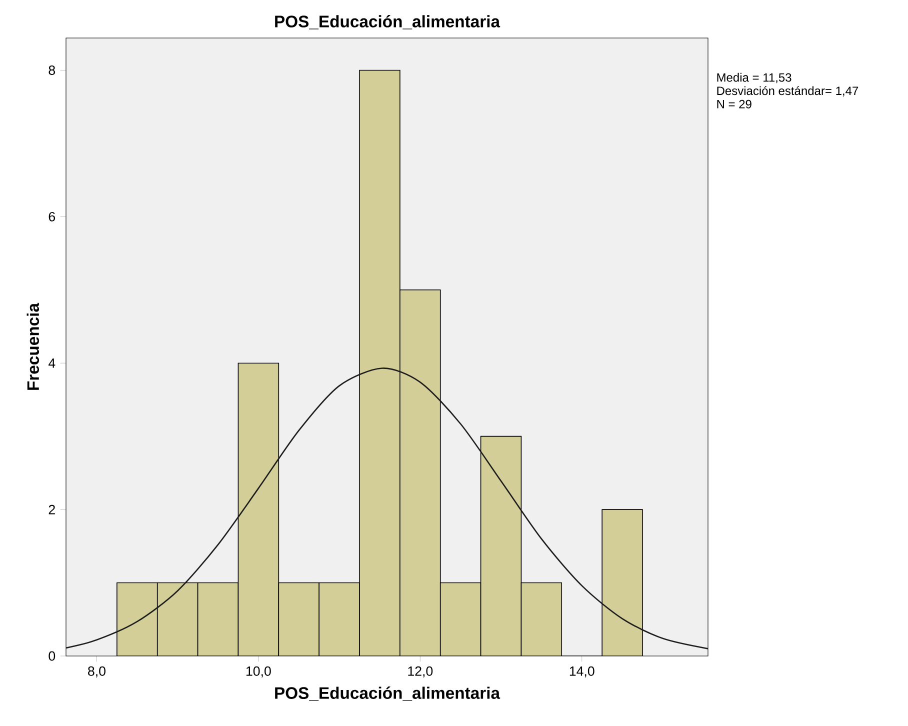 The image size is (908, 726). What do you see at coordinates (787, 91) in the screenshot?
I see `text: Desviación estándar= 1,47` at bounding box center [787, 91].